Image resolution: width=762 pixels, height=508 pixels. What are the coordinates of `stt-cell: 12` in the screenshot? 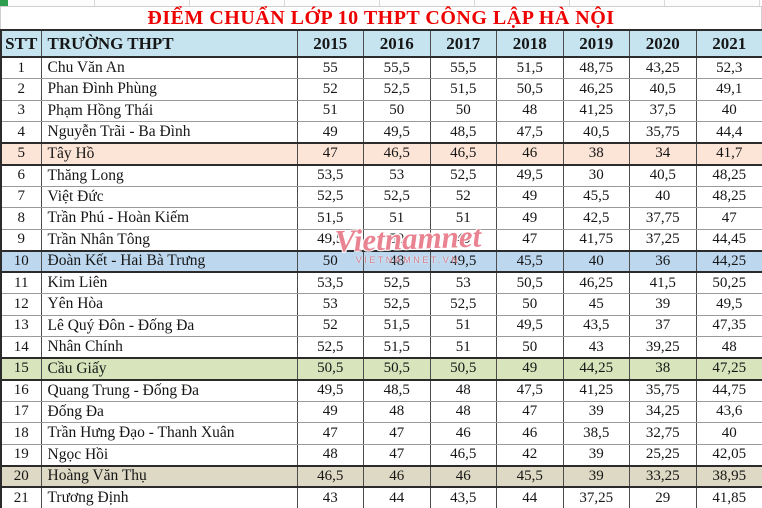 It's located at (21, 304).